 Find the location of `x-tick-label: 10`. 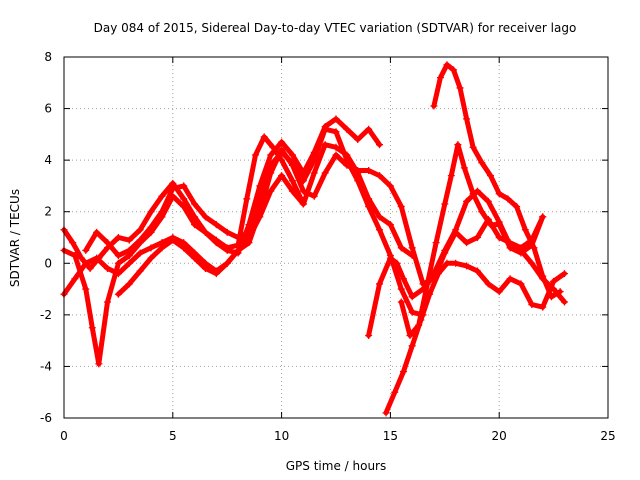

x-tick-label: 10 is located at coordinates (281, 436).